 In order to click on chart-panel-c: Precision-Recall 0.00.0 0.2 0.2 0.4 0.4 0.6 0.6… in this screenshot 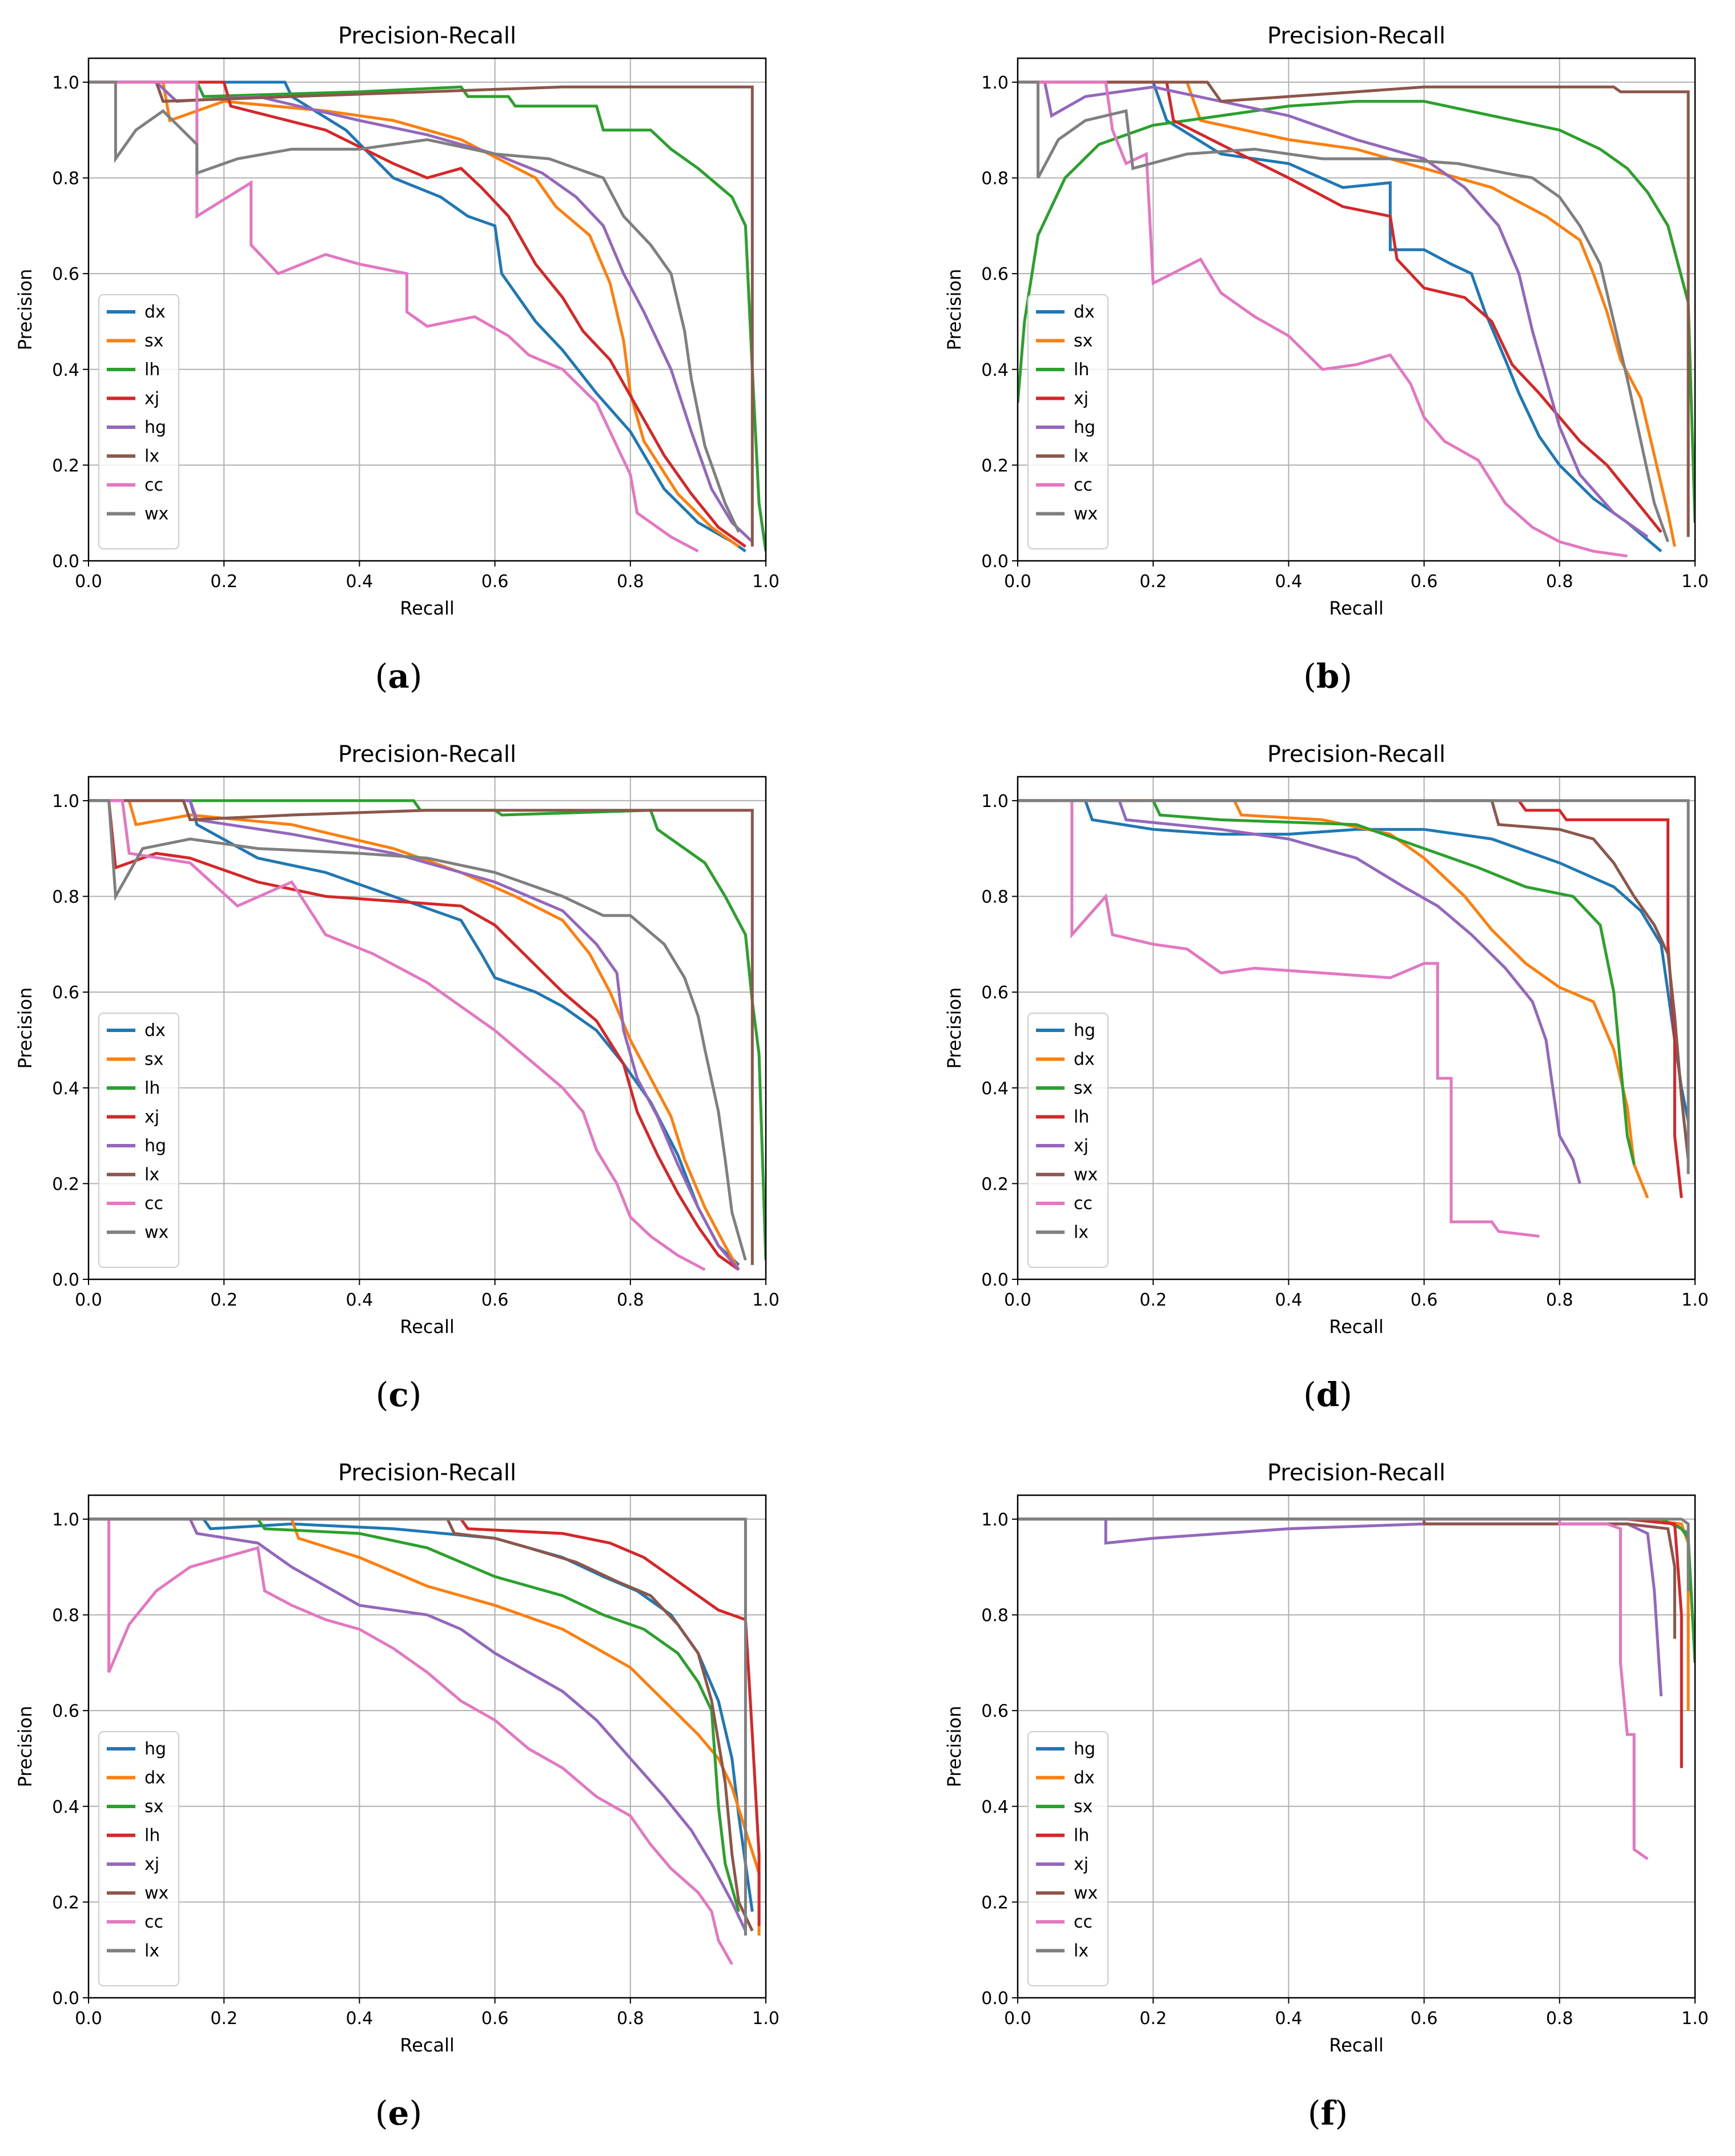, I will do `click(397, 1077)`.